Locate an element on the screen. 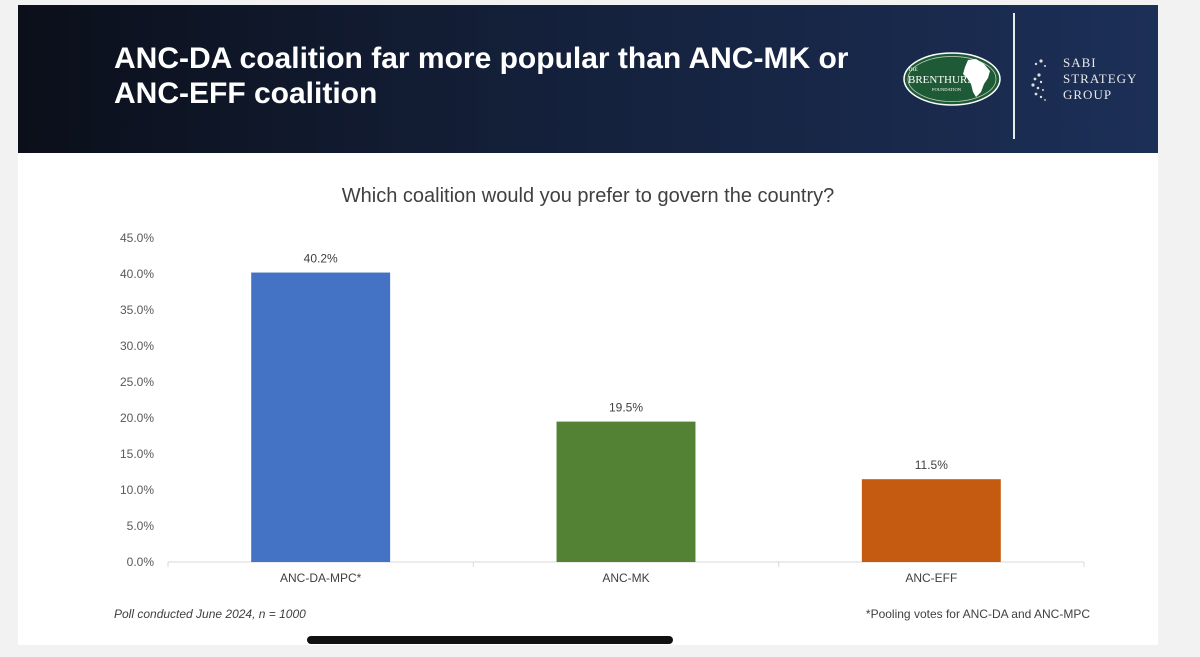 This screenshot has height=657, width=1200. poll-footnote: Poll conducted June 2024, n = 1000 is located at coordinates (210, 614).